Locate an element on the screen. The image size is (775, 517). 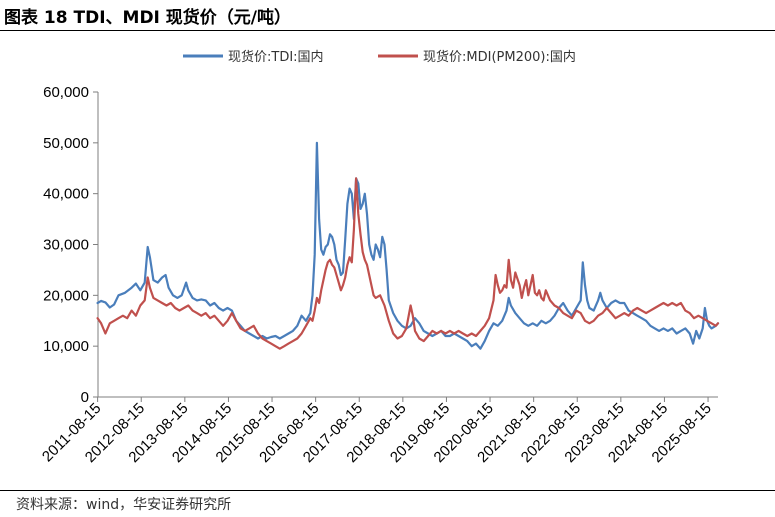
bottom-rule is located at coordinates (387, 490).